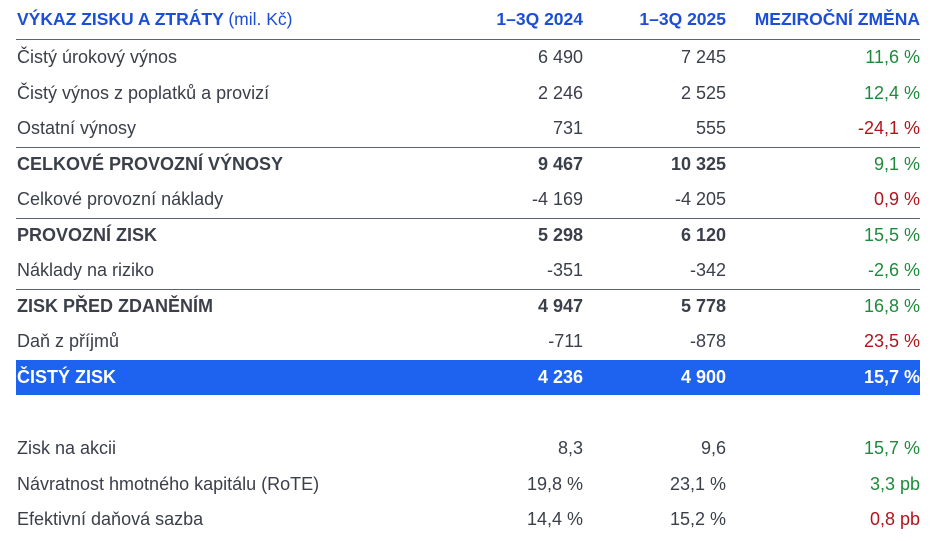  Describe the element at coordinates (896, 164) in the screenshot. I see `change-value: 9,1 %` at that location.